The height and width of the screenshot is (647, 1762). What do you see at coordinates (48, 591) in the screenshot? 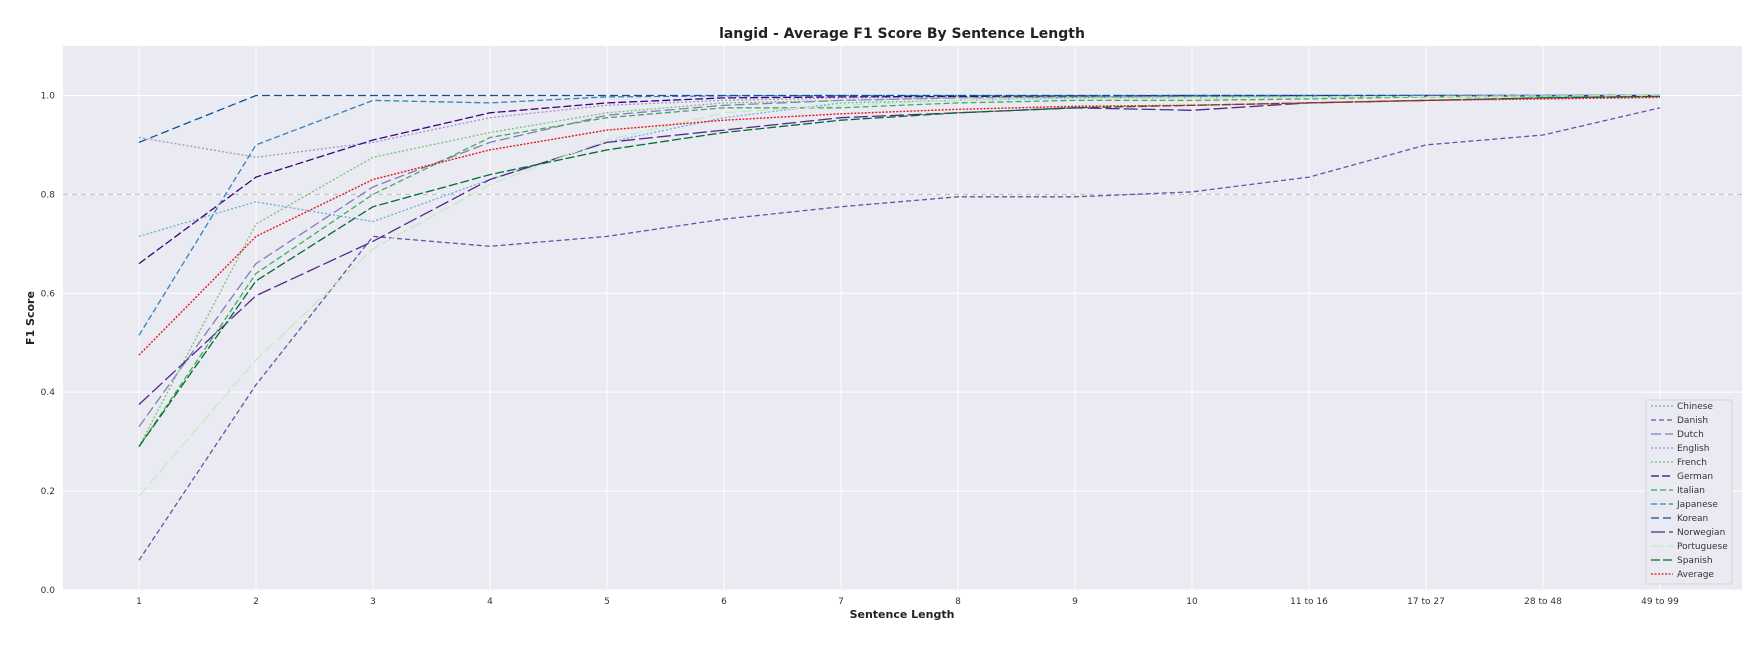
I see `y-tick-label: 0.0` at bounding box center [48, 591].